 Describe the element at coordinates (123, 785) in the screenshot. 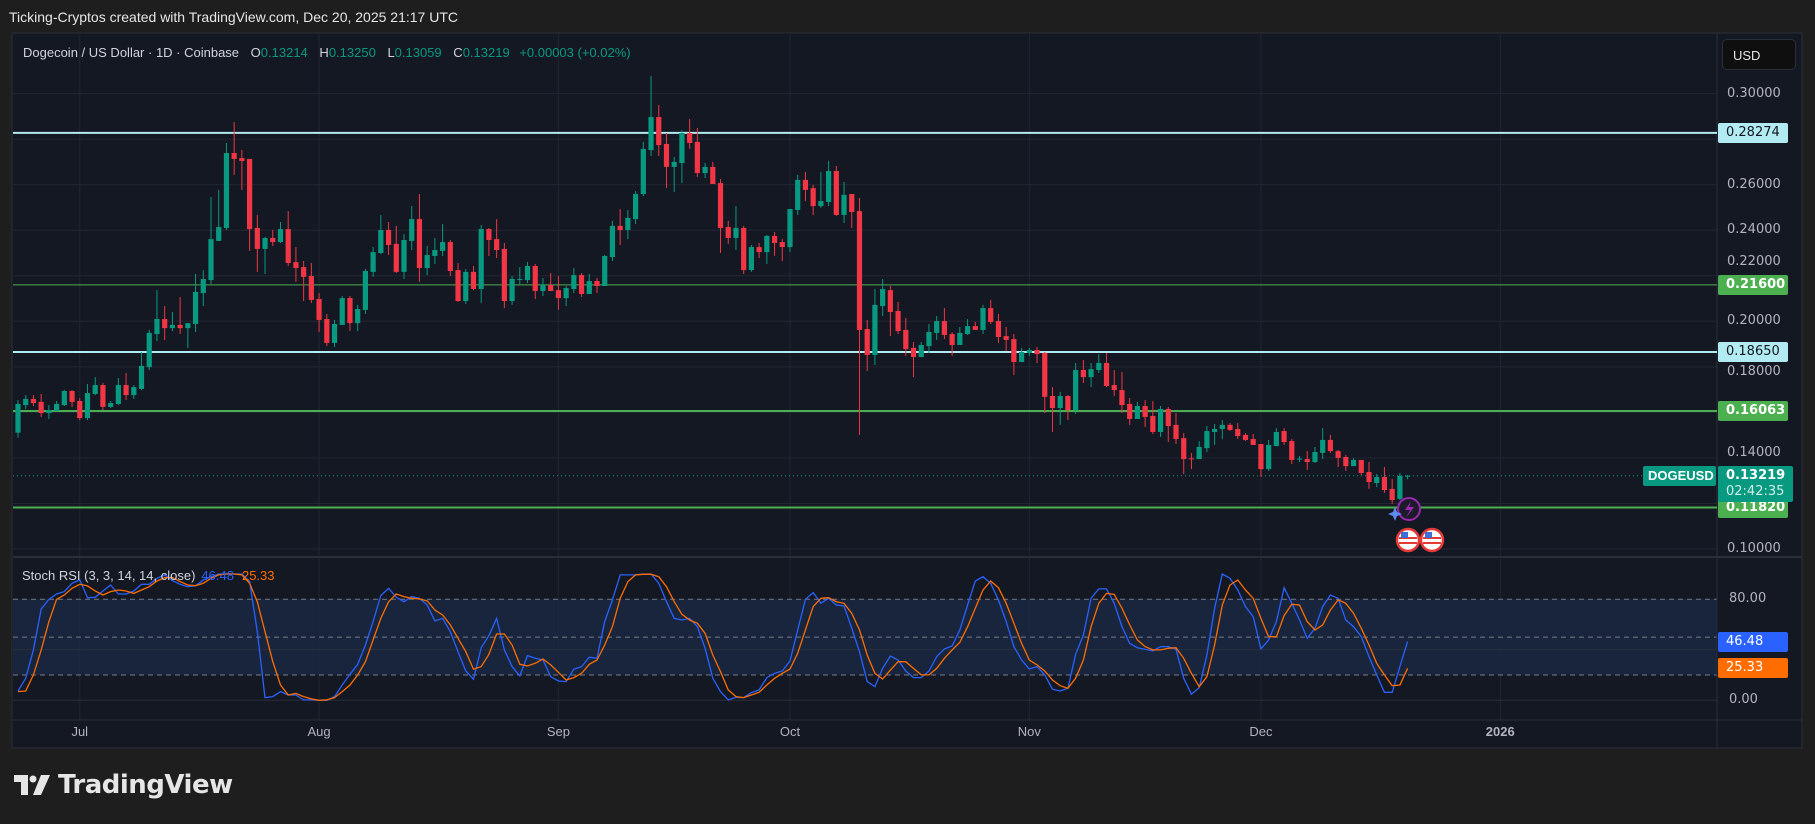

I see `tradingview-logo: TradingView` at that location.